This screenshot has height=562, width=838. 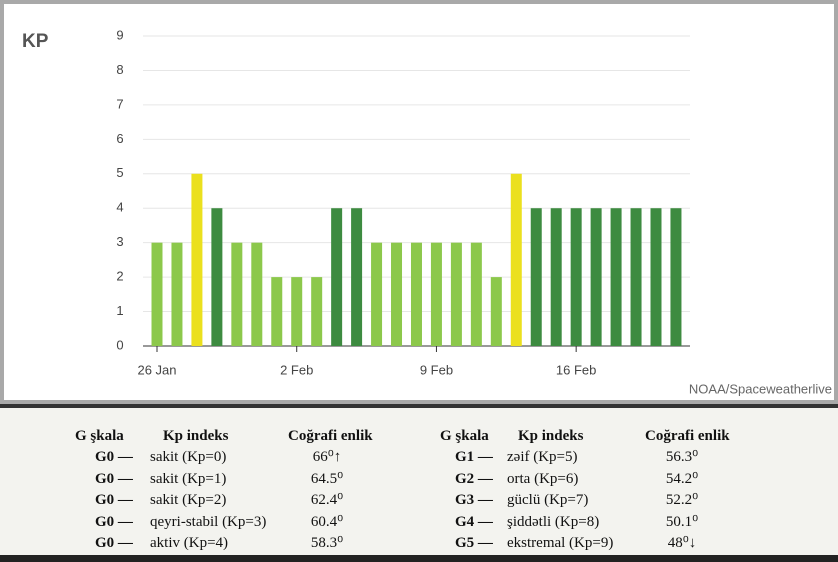 I want to click on y-tick-label: 0, so click(x=119, y=344).